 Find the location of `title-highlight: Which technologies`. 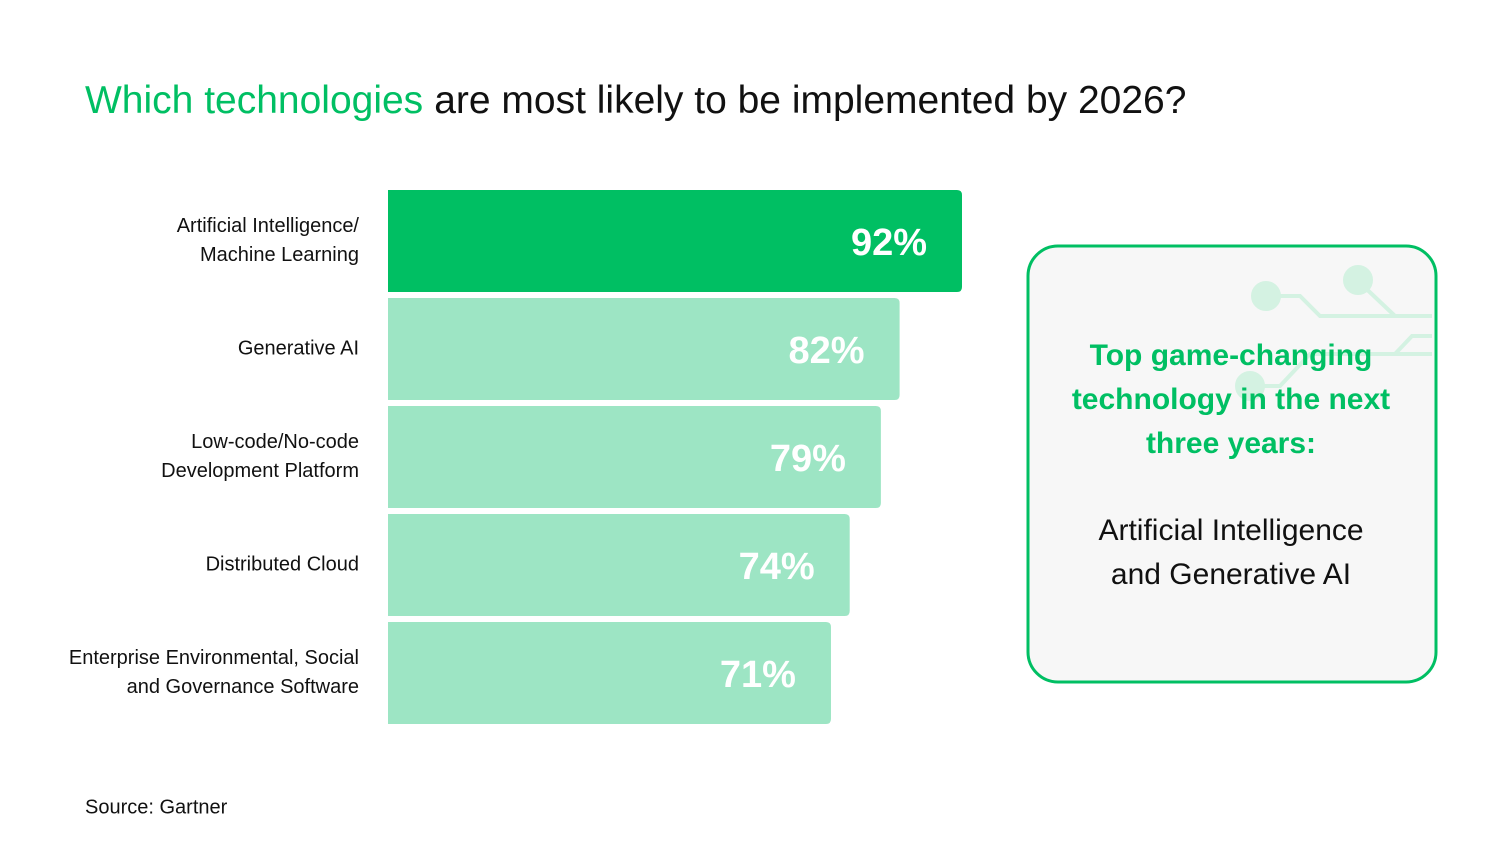

title-highlight: Which technologies is located at coordinates (254, 100).